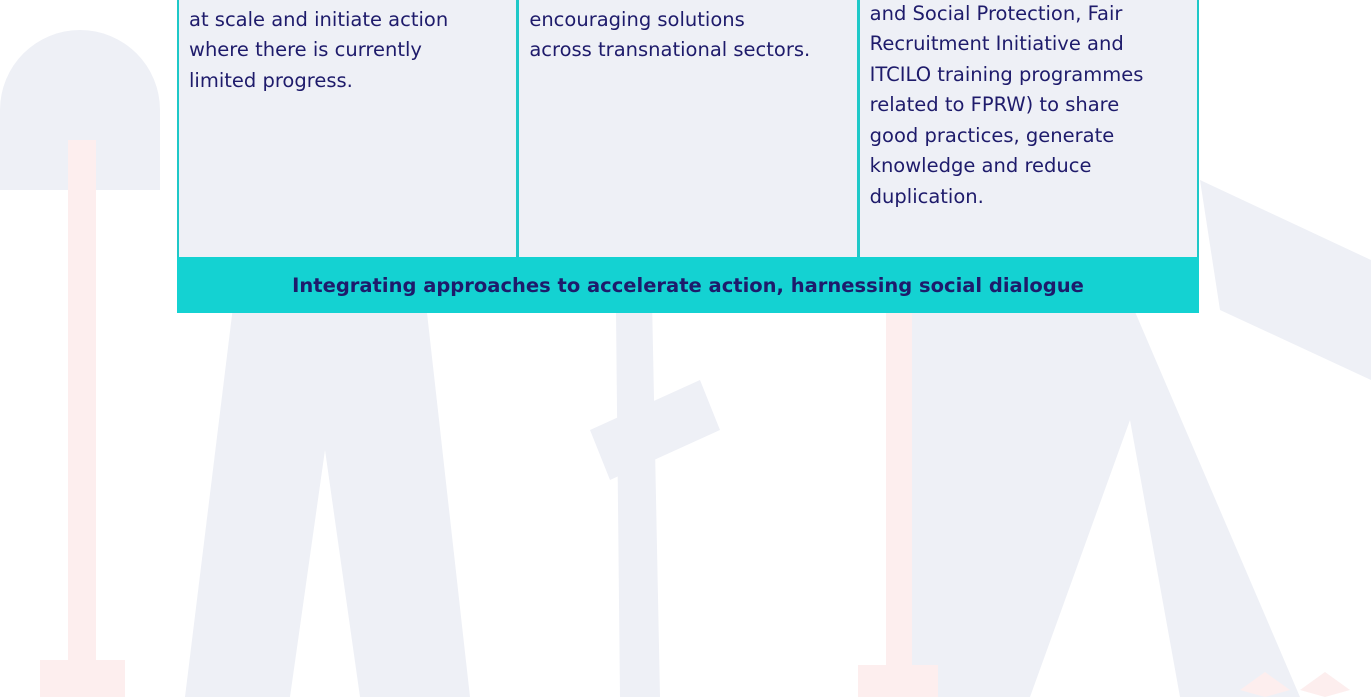 The width and height of the screenshot is (1371, 697). What do you see at coordinates (996, 13) in the screenshot?
I see `text-line: and Social Protection, Fair` at bounding box center [996, 13].